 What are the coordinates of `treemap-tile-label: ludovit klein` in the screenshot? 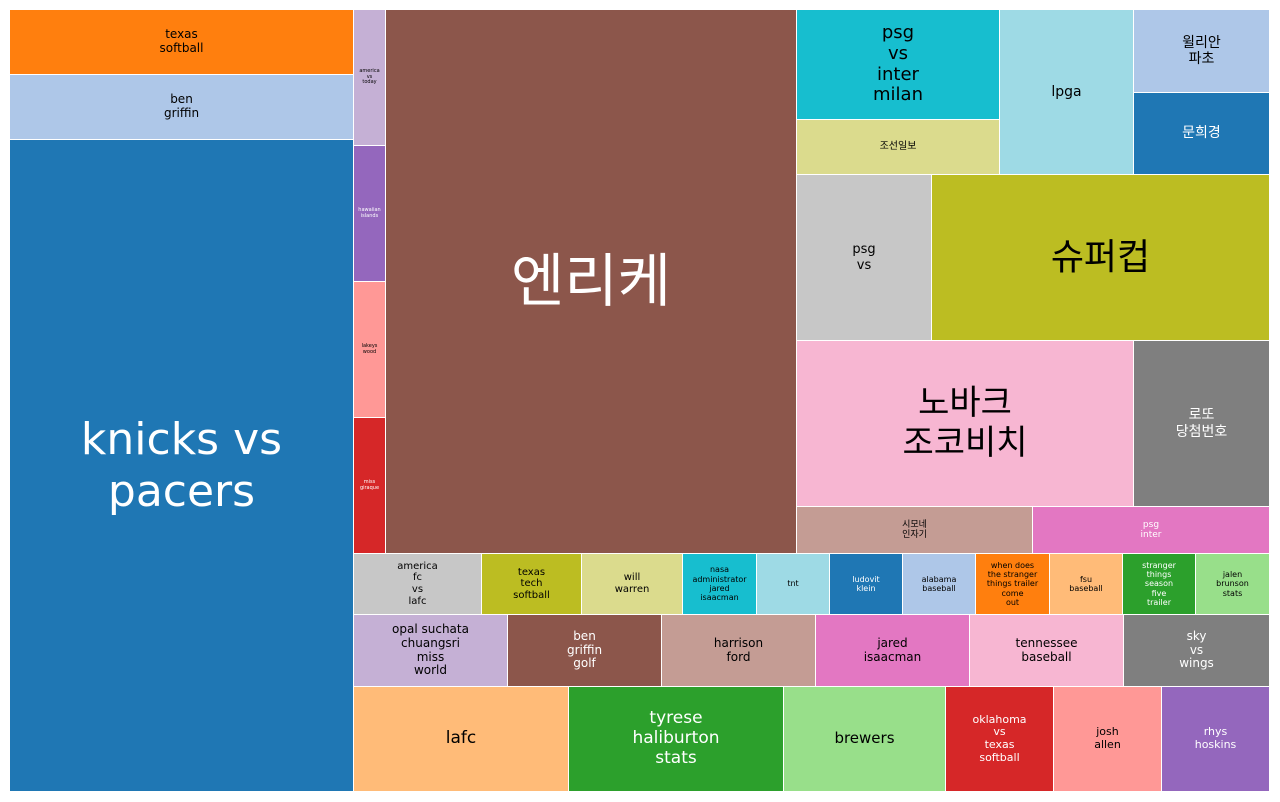 It's located at (866, 583).